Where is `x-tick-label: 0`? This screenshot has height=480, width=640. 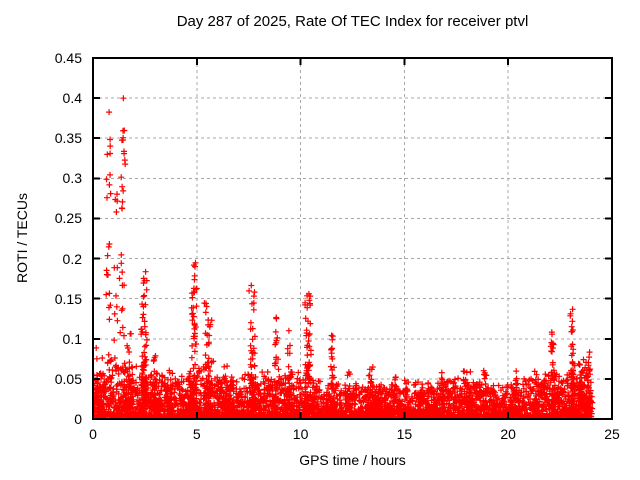 x-tick-label: 0 is located at coordinates (93, 434).